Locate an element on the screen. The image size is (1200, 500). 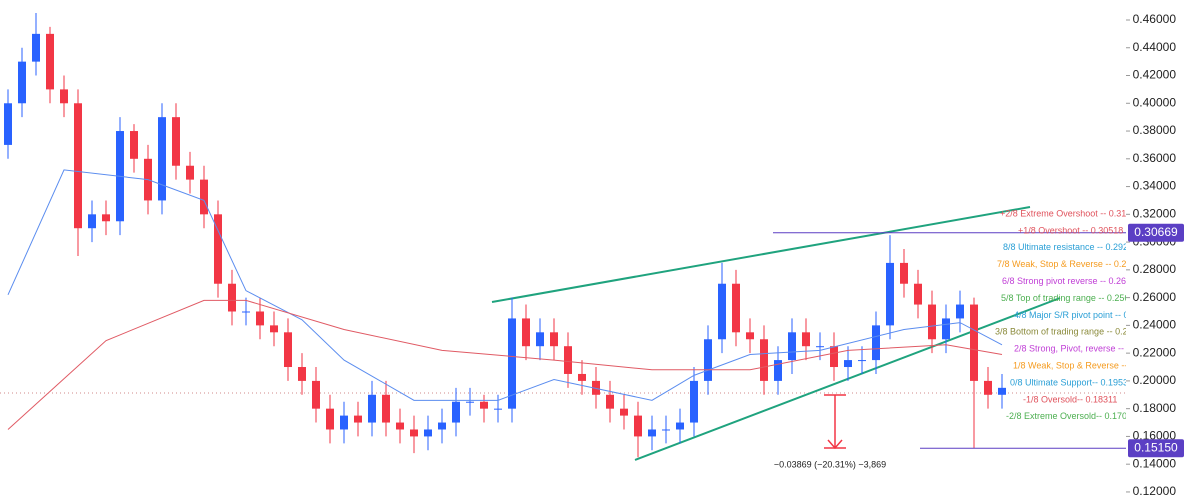
y-tick-label: 0.40000 is located at coordinates (1155, 102).